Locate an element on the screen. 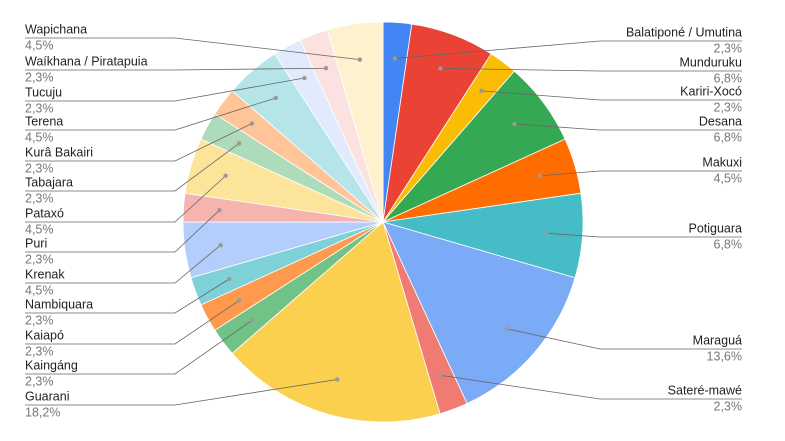 The image size is (785, 441). slice-label: Tucuju is located at coordinates (43, 92).